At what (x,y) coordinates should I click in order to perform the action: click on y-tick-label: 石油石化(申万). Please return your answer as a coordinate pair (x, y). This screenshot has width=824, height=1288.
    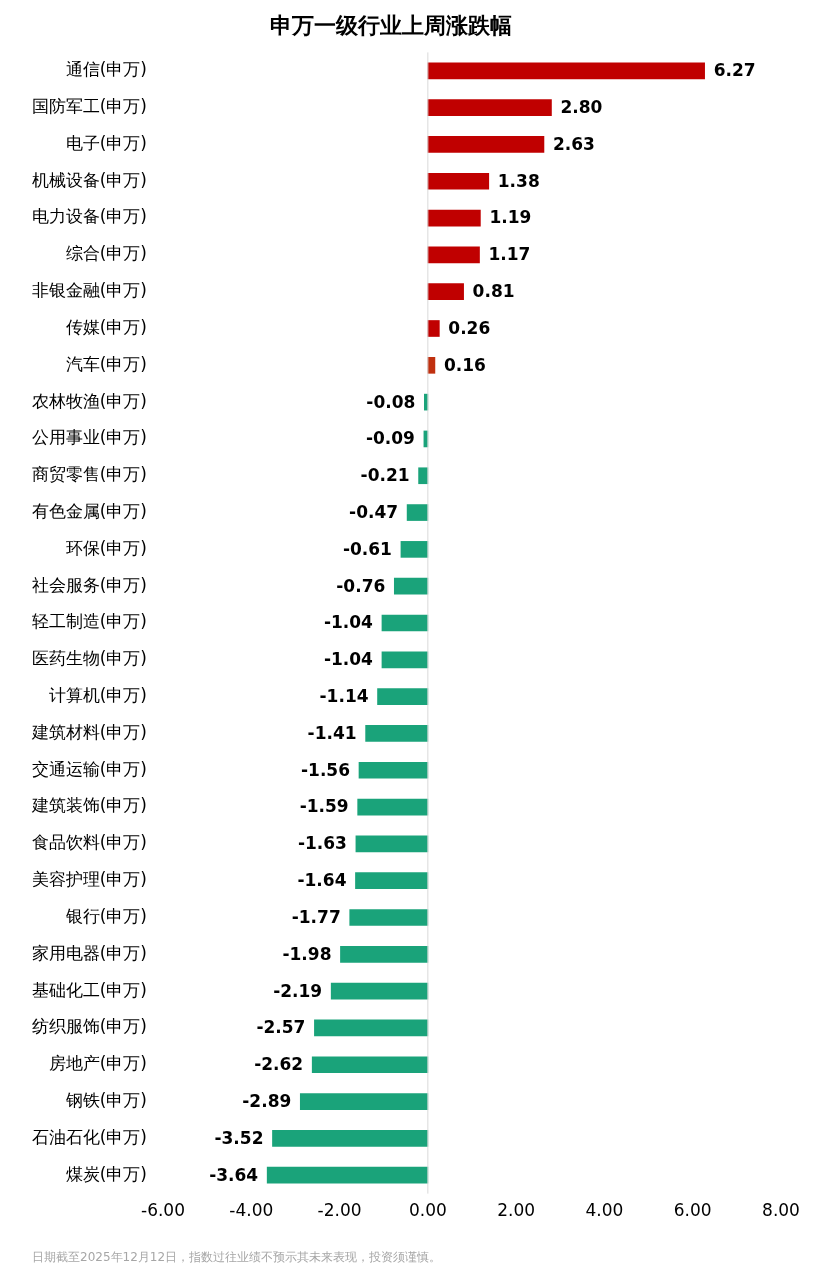
    Looking at the image, I should click on (89, 1136).